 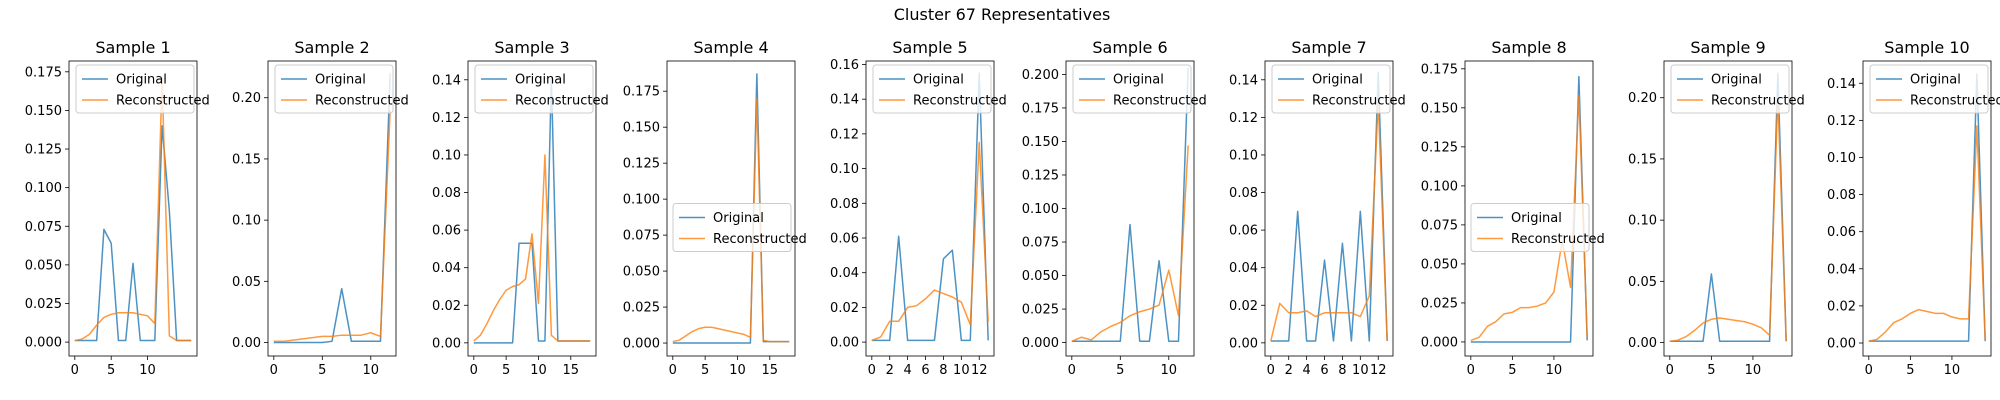 What do you see at coordinates (446, 118) in the screenshot?
I see `y-tick-label: 0.12` at bounding box center [446, 118].